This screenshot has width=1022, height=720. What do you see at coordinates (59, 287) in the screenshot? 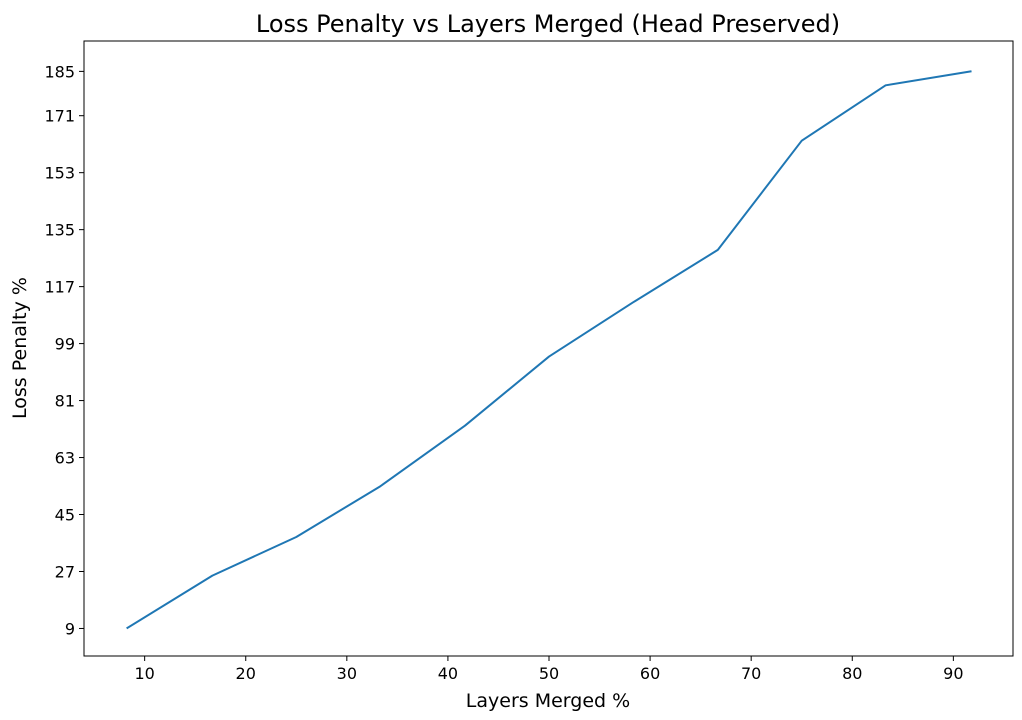
I see `y-tick-label: 117` at bounding box center [59, 287].